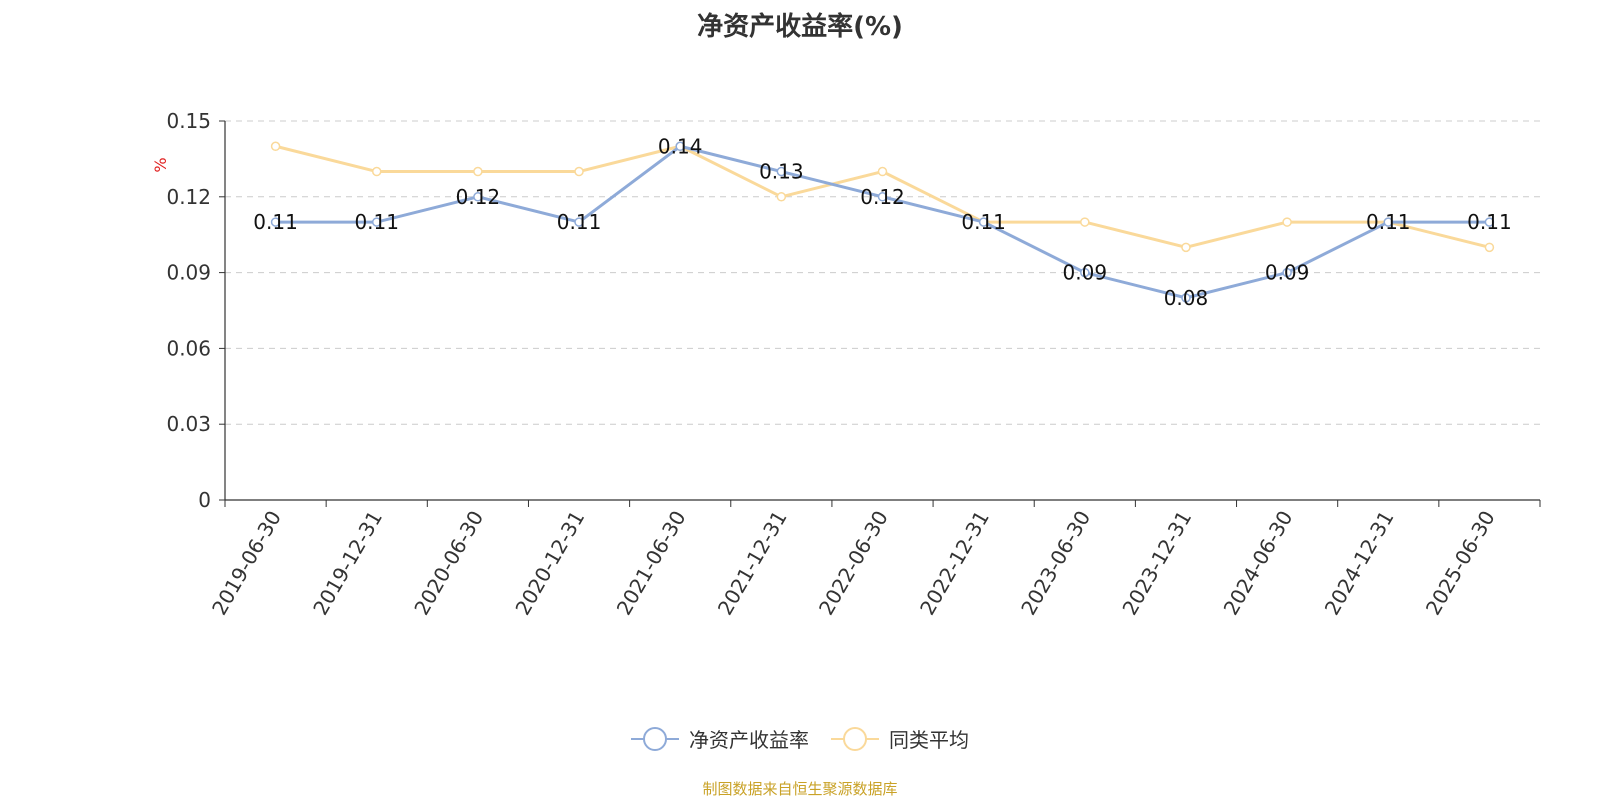 This screenshot has width=1600, height=800. Describe the element at coordinates (1258, 563) in the screenshot. I see `x-tick-label: 2024-06-30` at that location.